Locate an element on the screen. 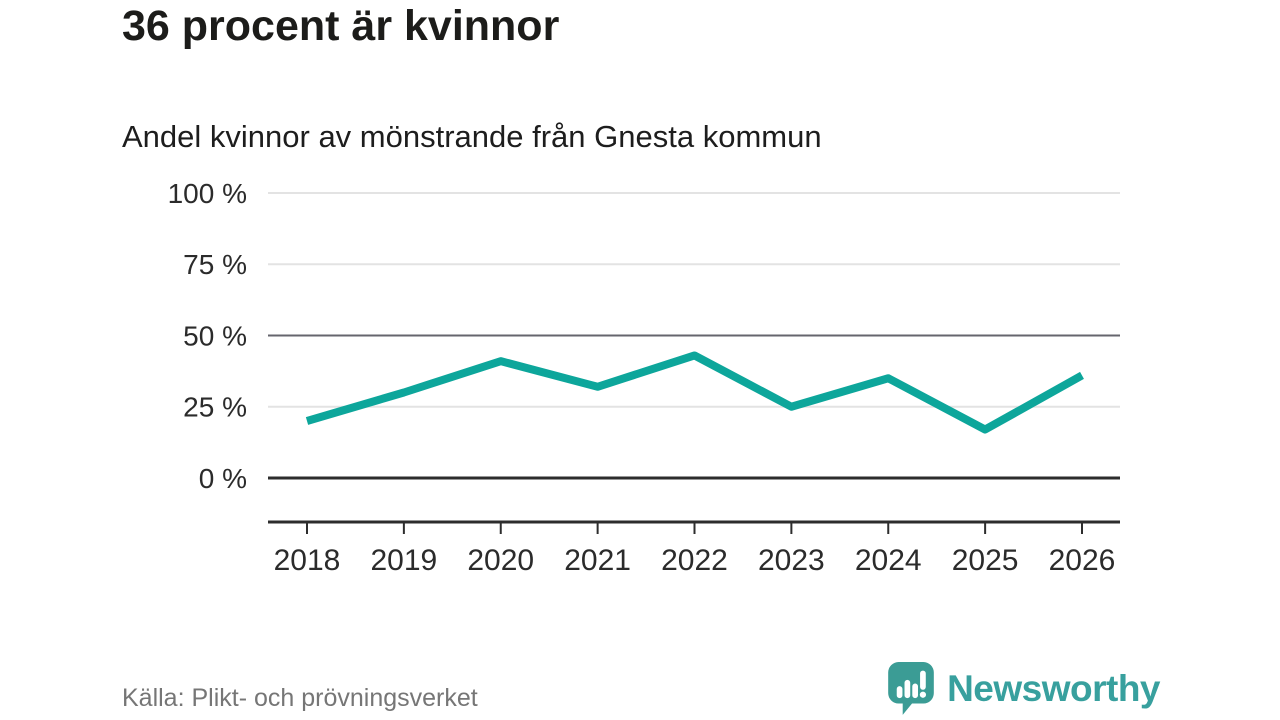 The image size is (1280, 720). x-axis-label: 2023 is located at coordinates (791, 560).